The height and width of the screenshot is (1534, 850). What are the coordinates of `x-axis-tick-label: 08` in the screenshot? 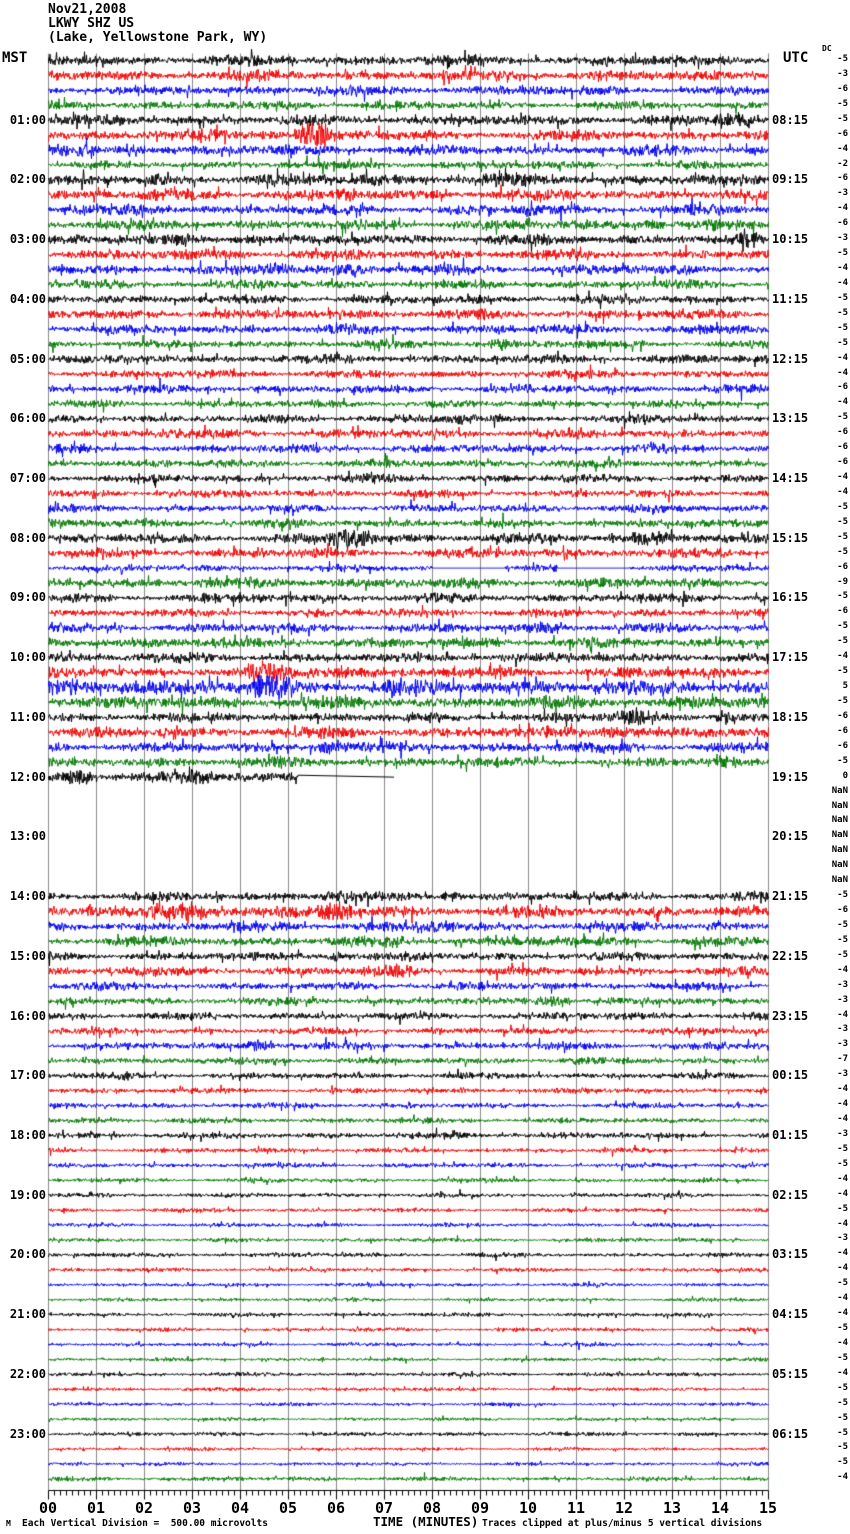 It's located at (432, 1508).